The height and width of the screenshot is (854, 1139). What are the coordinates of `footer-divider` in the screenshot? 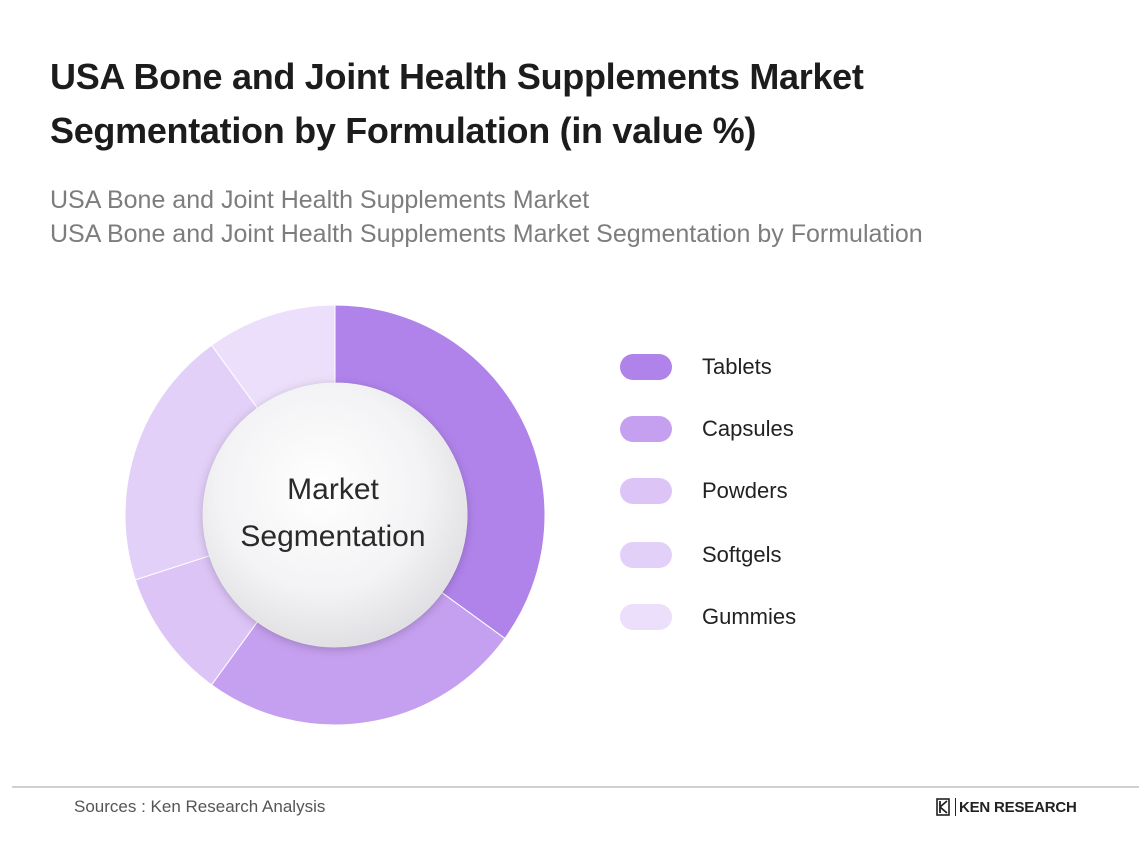 It's located at (575, 787).